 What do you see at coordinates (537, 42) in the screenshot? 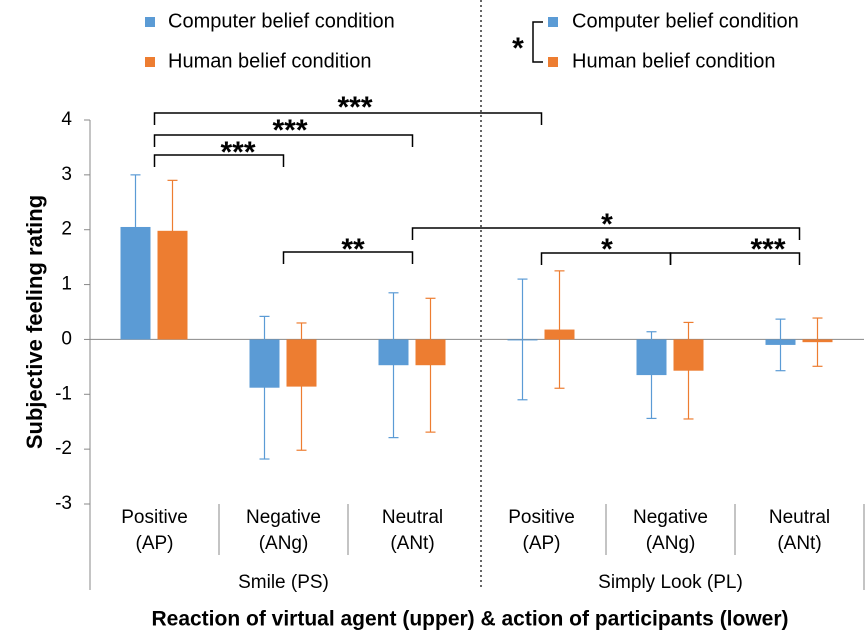
I see `legend-bracket` at bounding box center [537, 42].